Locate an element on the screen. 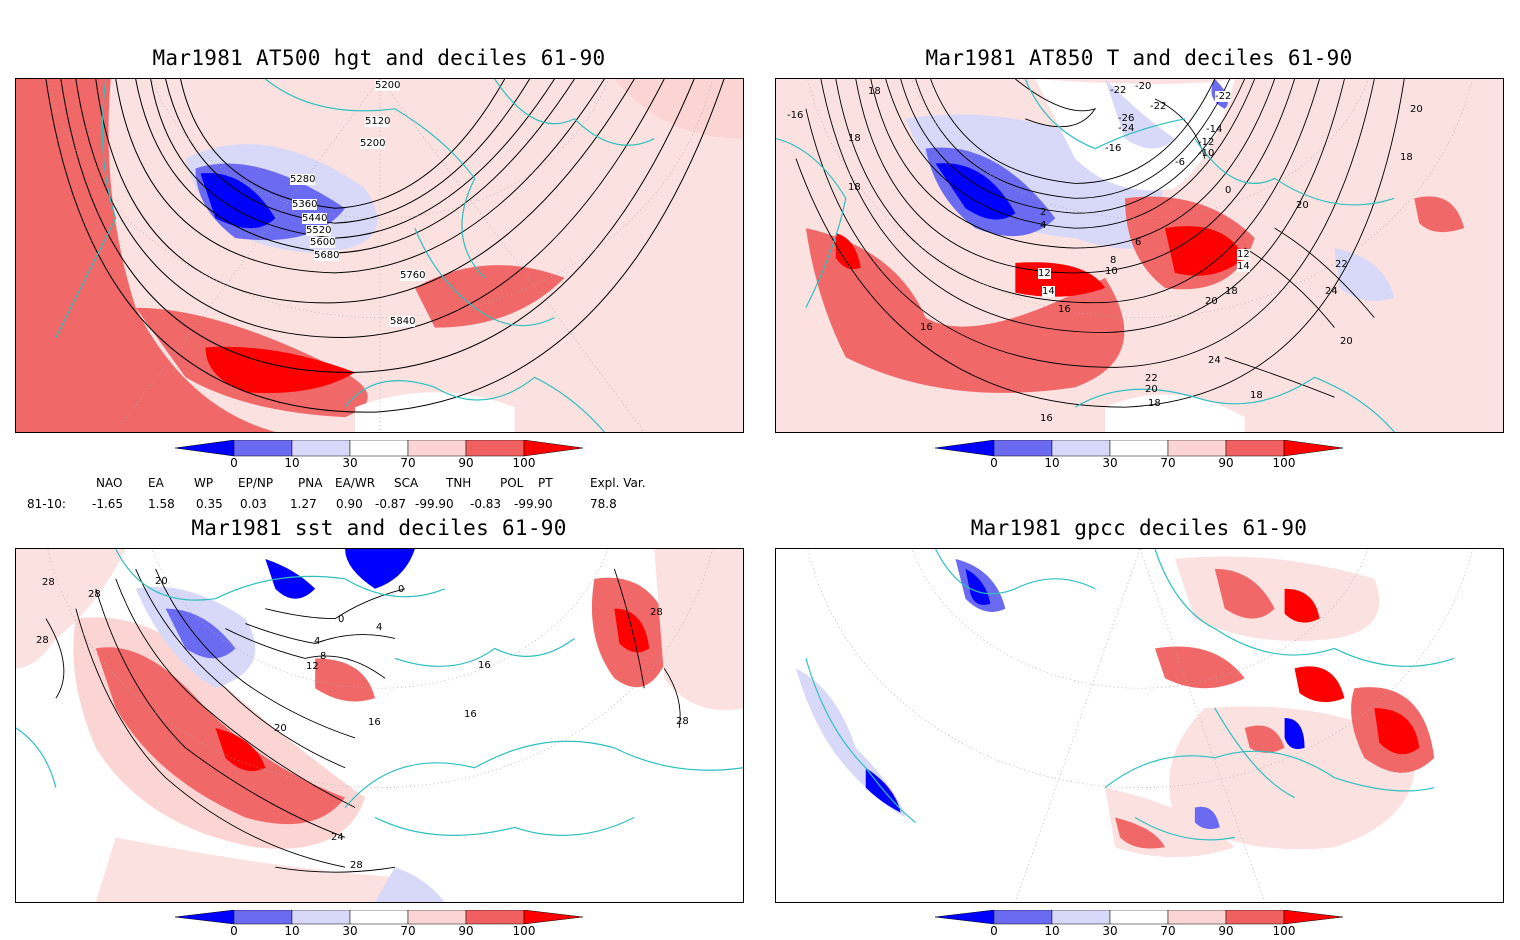 The image size is (1520, 940). contour-label: 8 is located at coordinates (323, 656).